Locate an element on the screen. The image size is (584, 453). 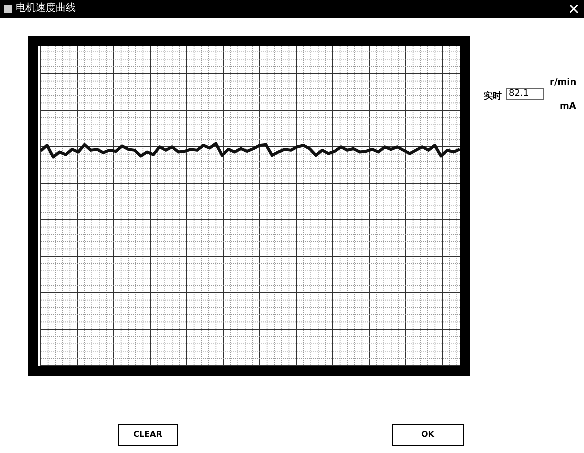
text: 实时 is located at coordinates (493, 96).